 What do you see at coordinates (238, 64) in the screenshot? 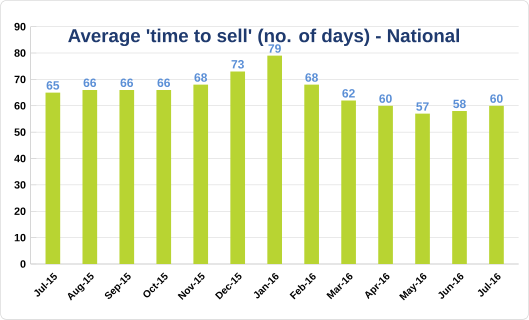
I see `data-label: 73` at bounding box center [238, 64].